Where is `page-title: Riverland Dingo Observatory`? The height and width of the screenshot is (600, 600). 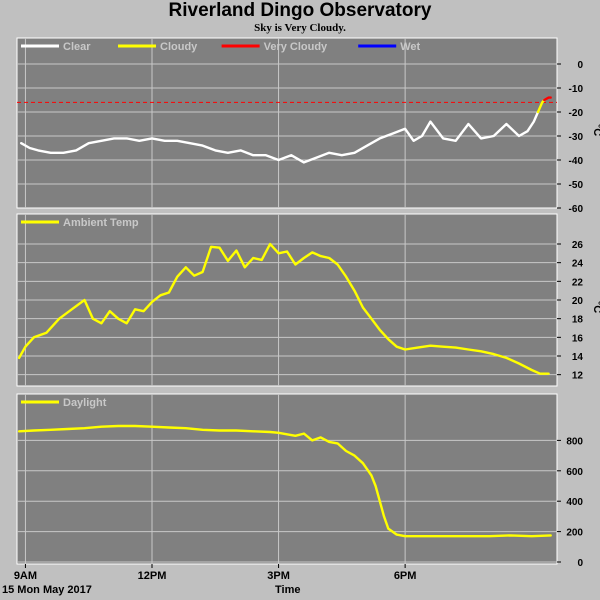
page-title: Riverland Dingo Observatory is located at coordinates (300, 10).